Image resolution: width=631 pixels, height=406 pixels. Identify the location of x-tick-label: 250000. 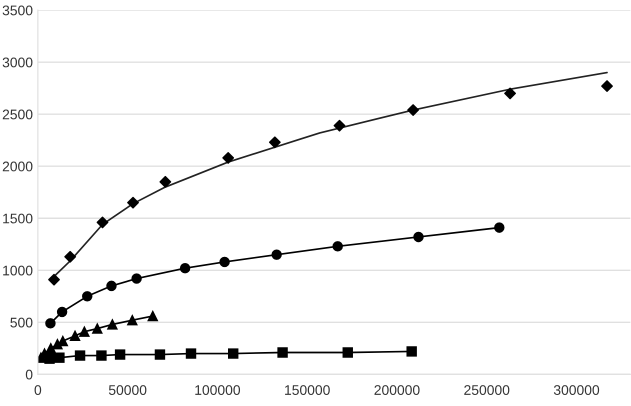
(487, 390).